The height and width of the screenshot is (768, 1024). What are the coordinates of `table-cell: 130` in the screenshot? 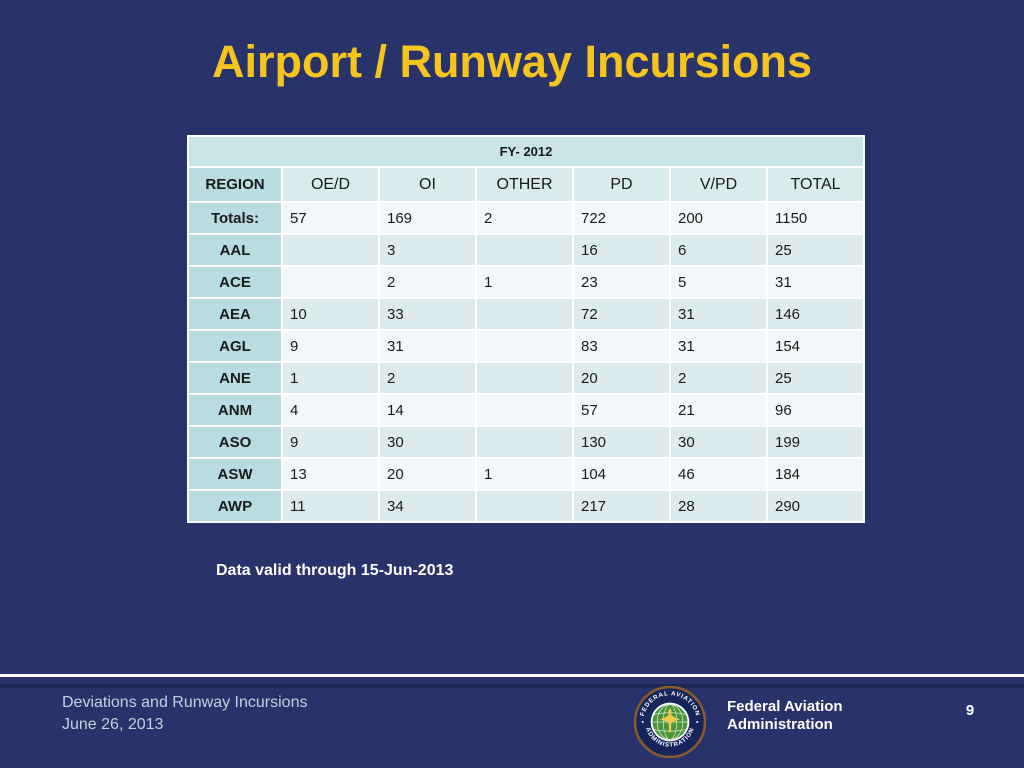 It's located at (621, 442).